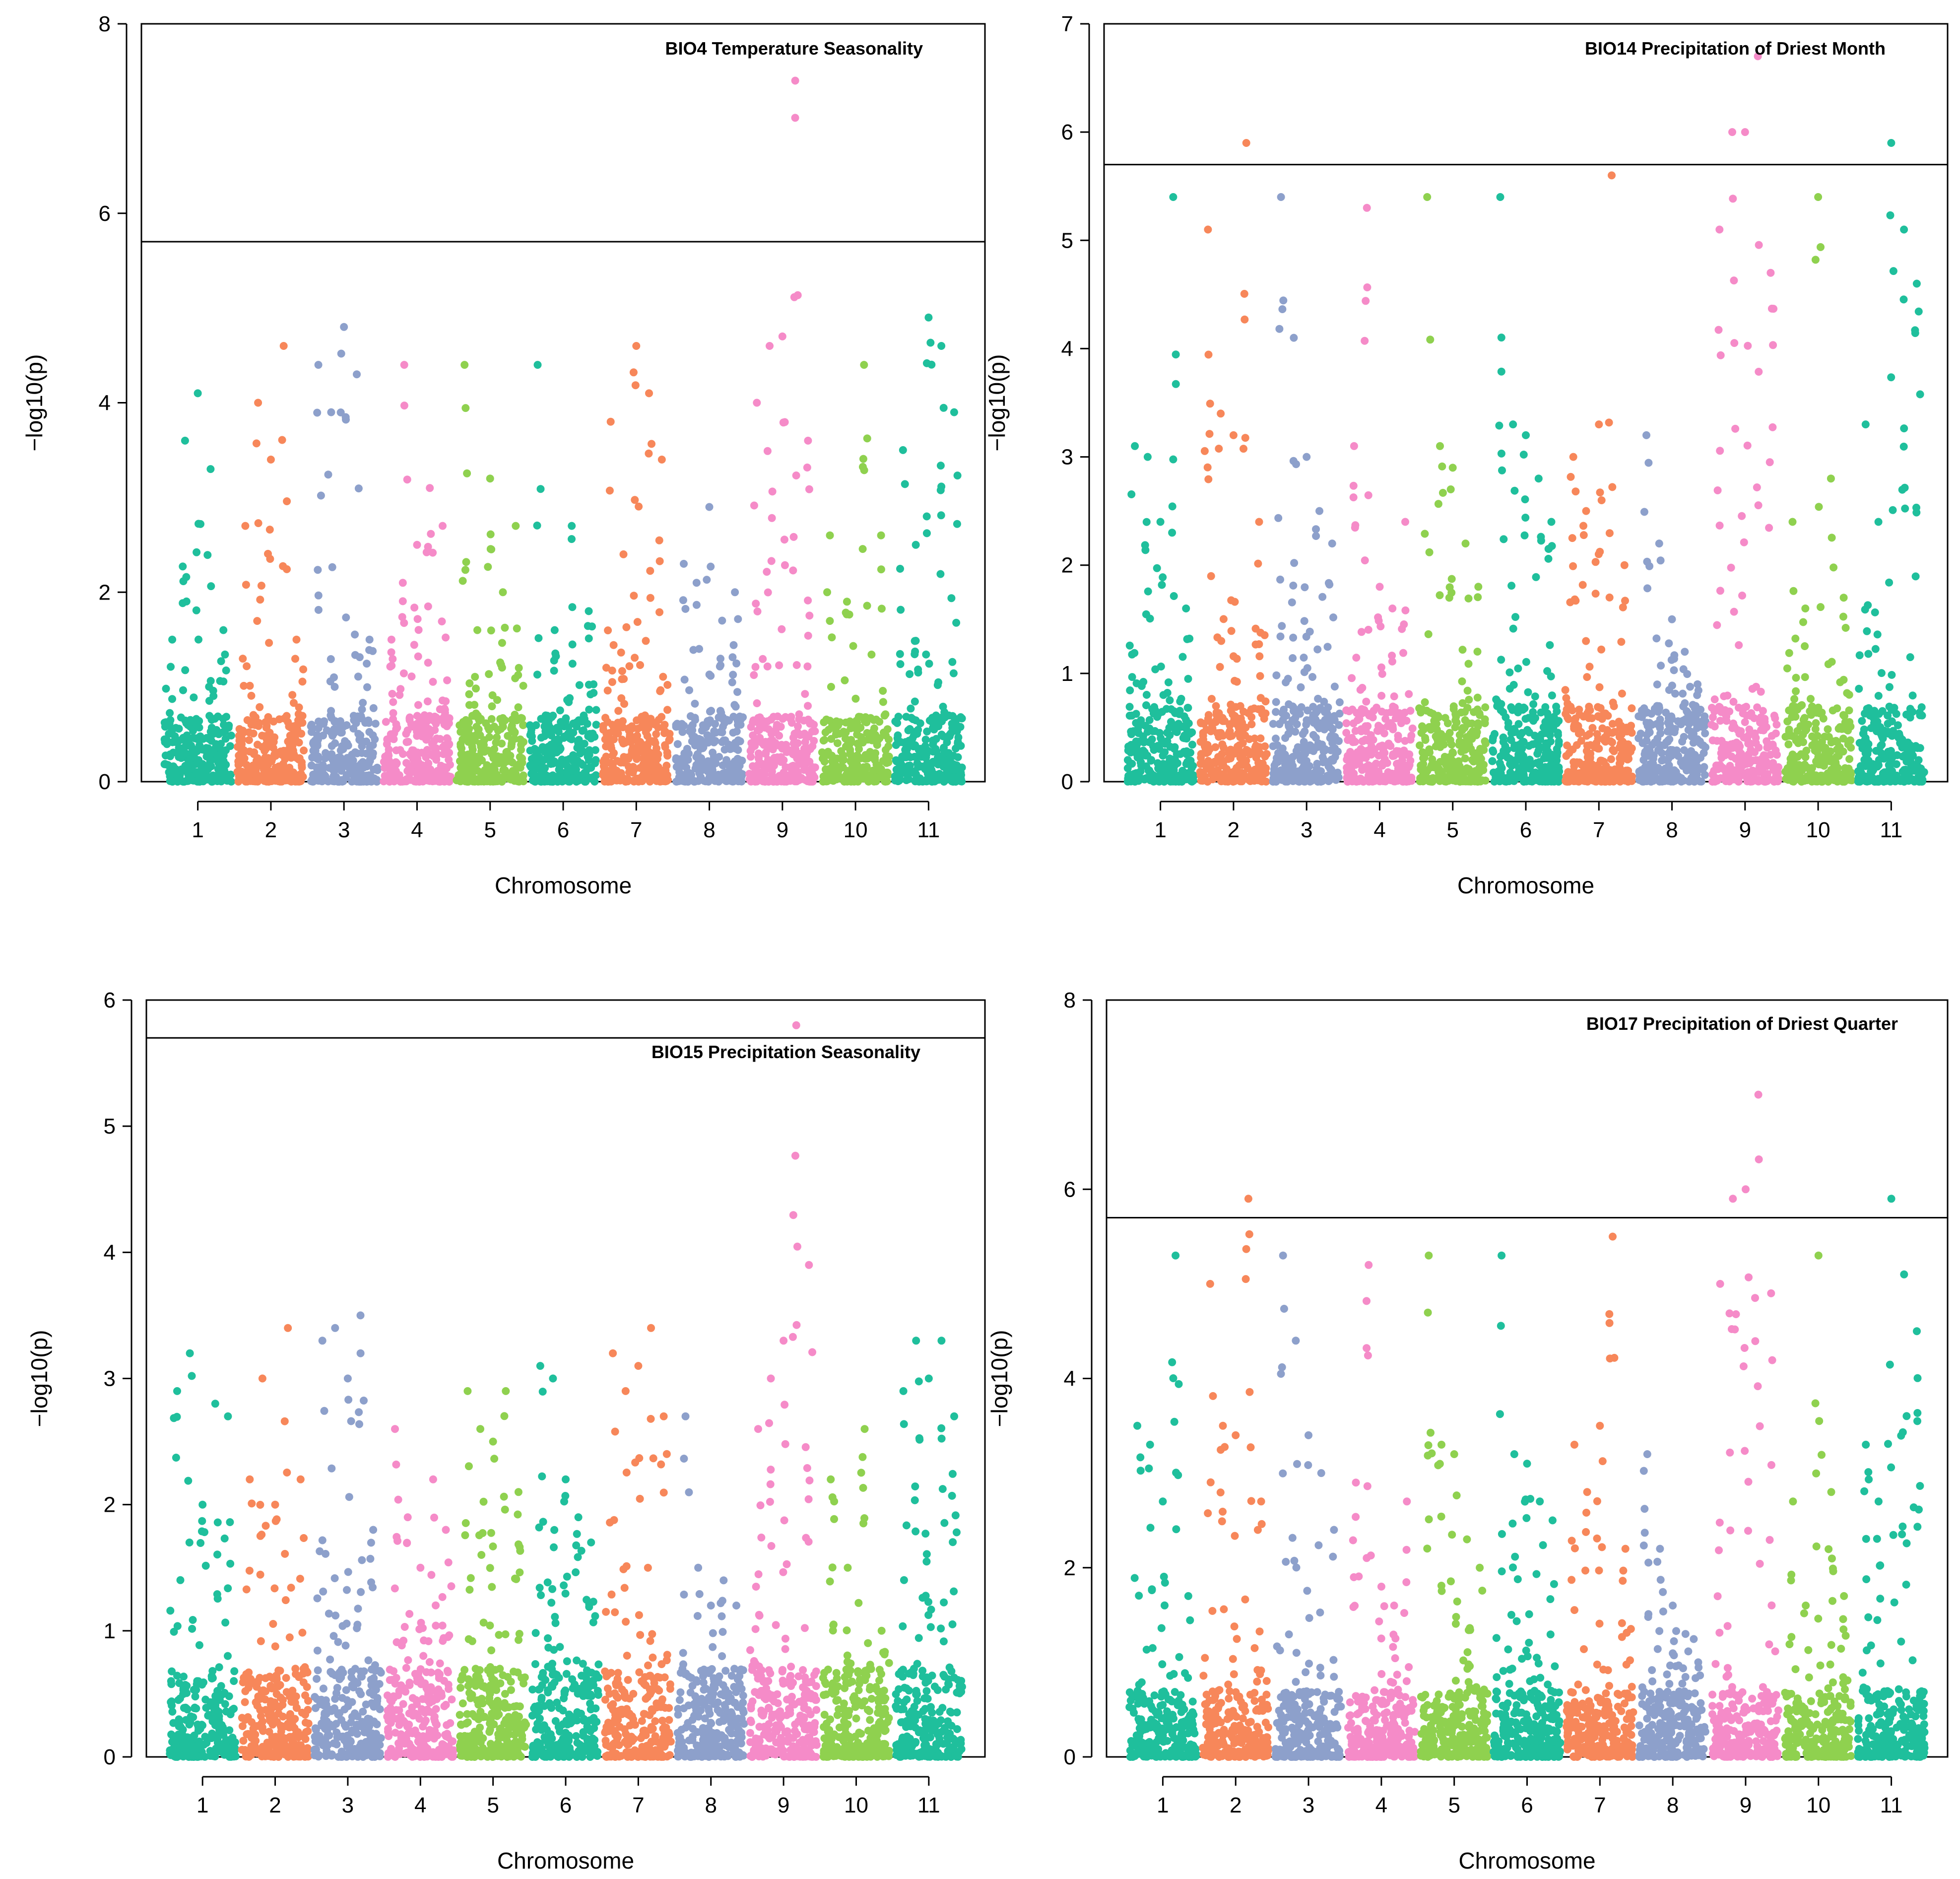  What do you see at coordinates (1067, 565) in the screenshot?
I see `y-tick-label: 2` at bounding box center [1067, 565].